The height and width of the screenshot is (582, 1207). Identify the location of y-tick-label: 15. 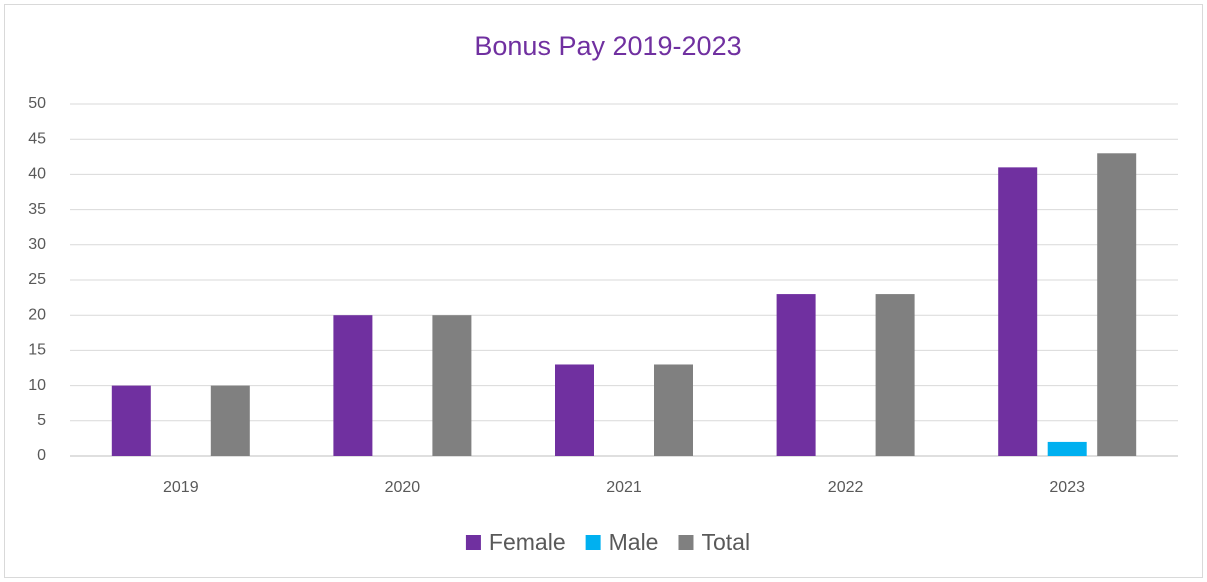
(37, 350).